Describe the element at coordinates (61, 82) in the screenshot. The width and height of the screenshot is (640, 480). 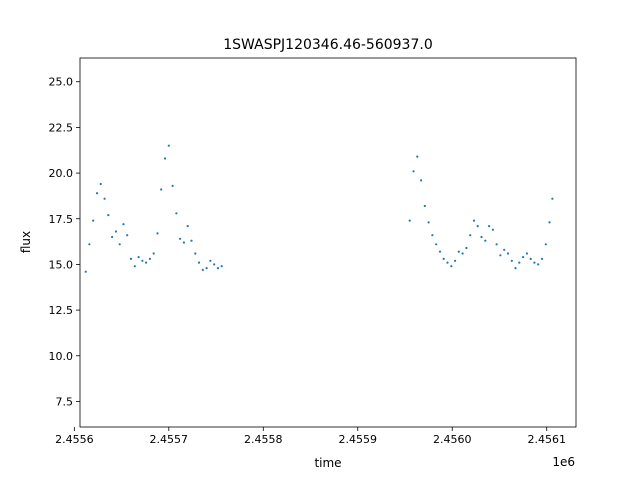
I see `y-tick-label: 25.0` at that location.